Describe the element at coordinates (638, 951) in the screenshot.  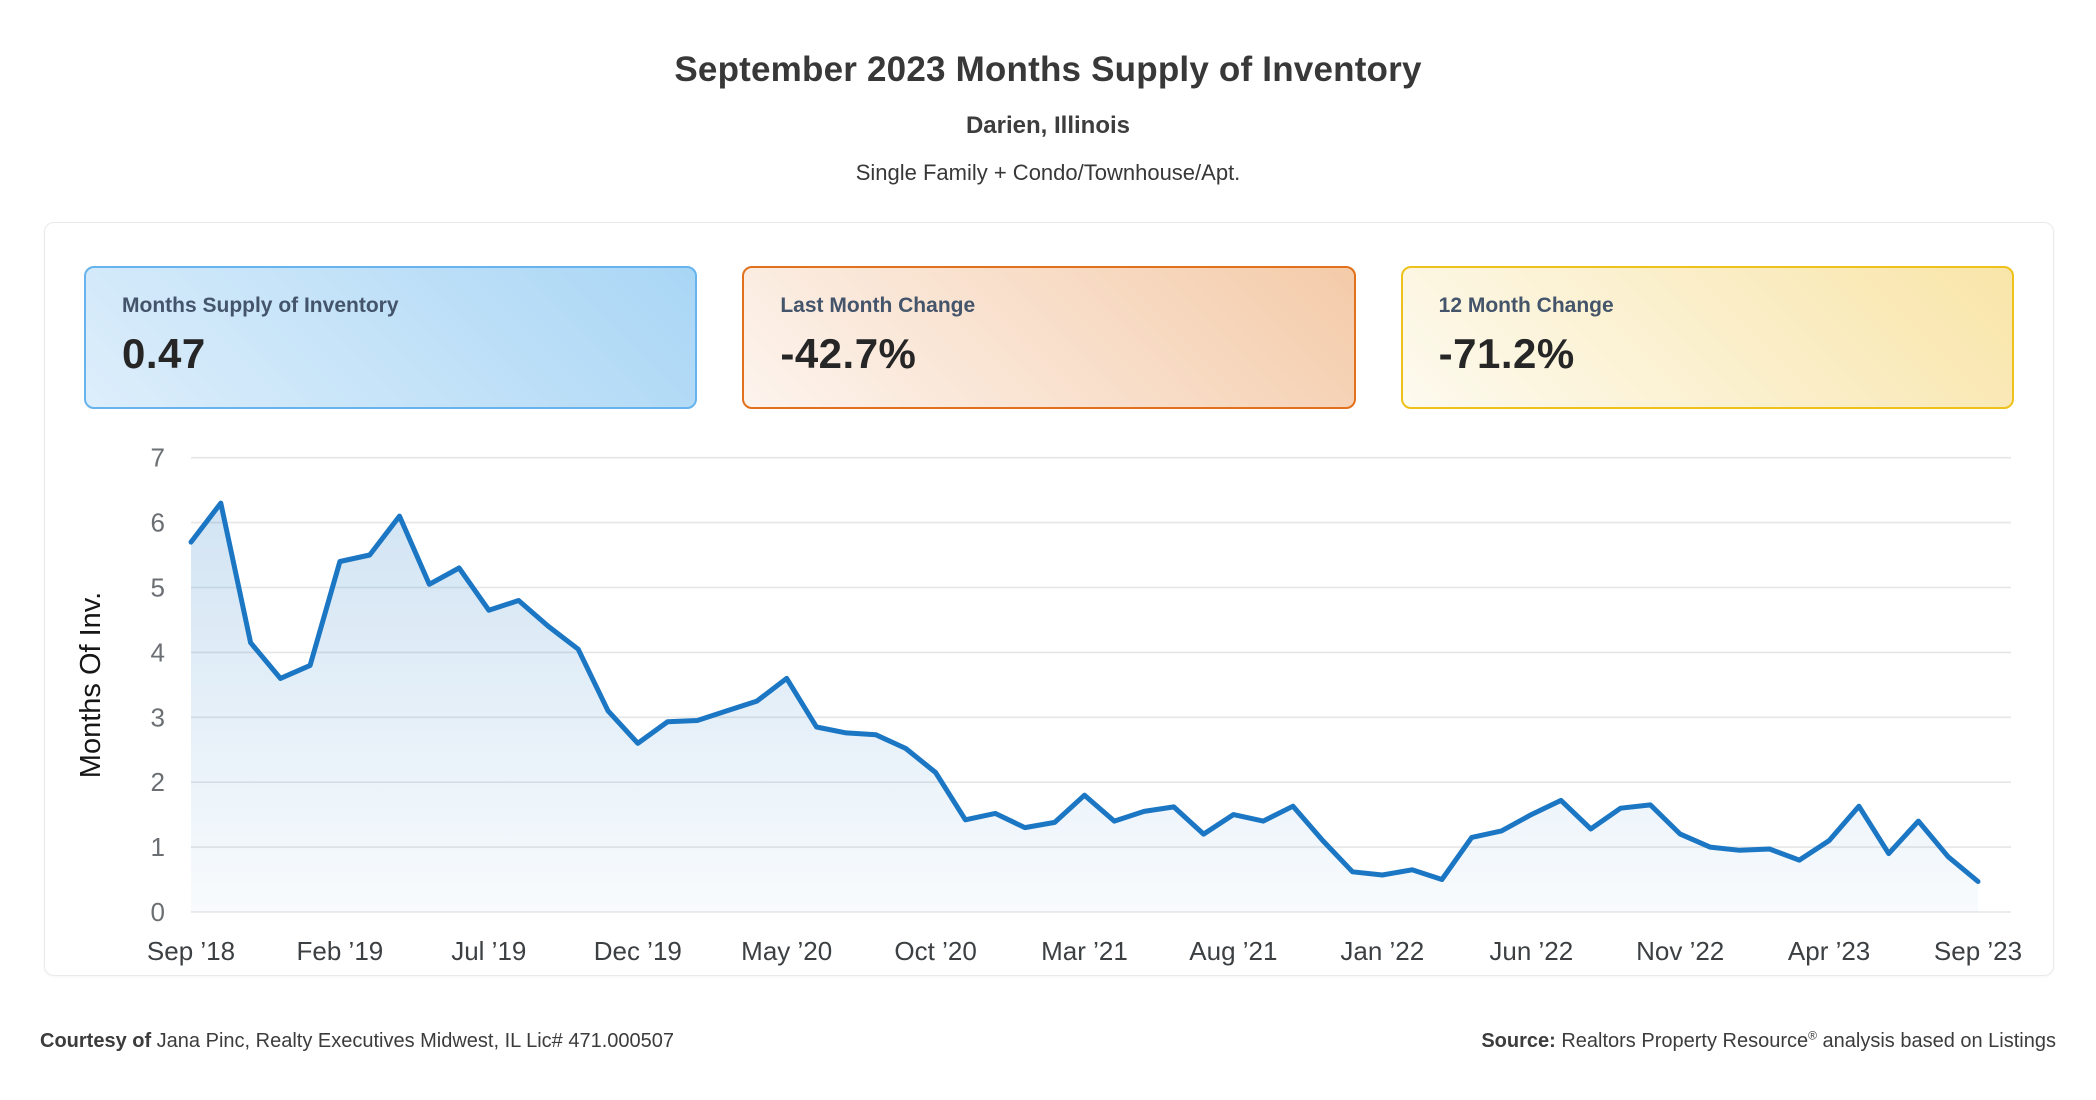
I see `x-tick-label: Dec ’19` at that location.